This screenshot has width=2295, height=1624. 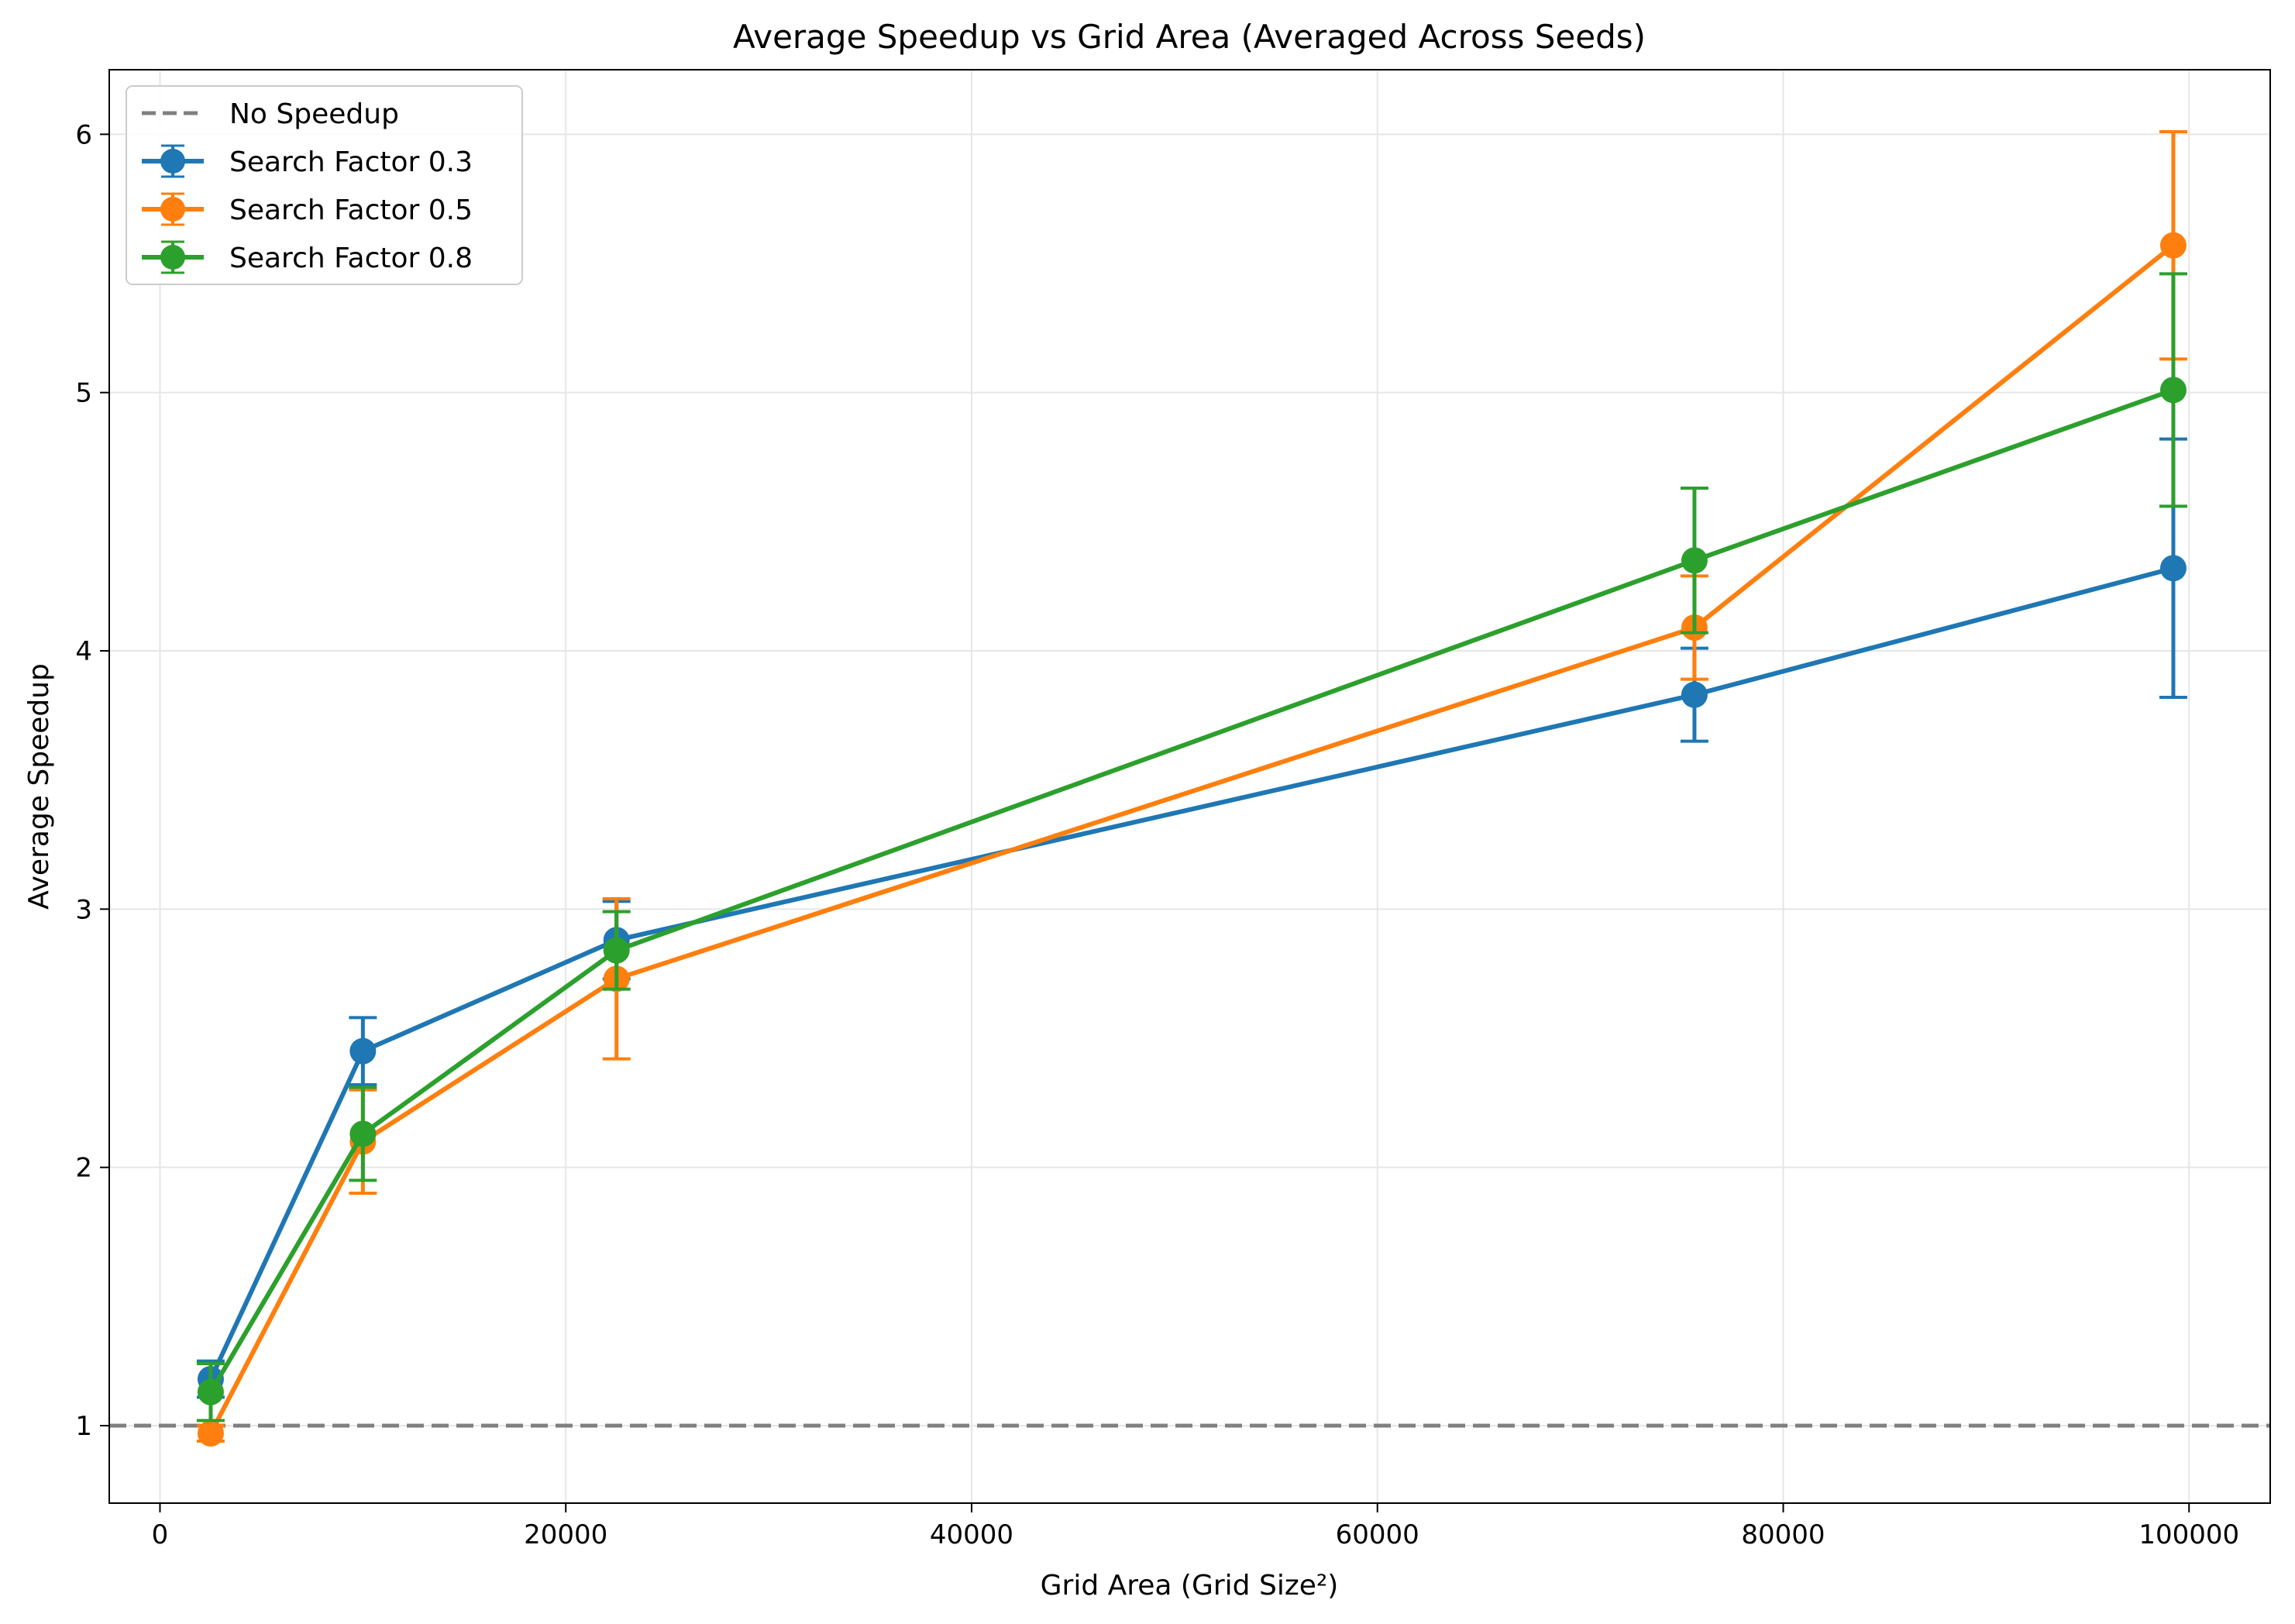 I want to click on x-tick-label: 20000, so click(x=565, y=1534).